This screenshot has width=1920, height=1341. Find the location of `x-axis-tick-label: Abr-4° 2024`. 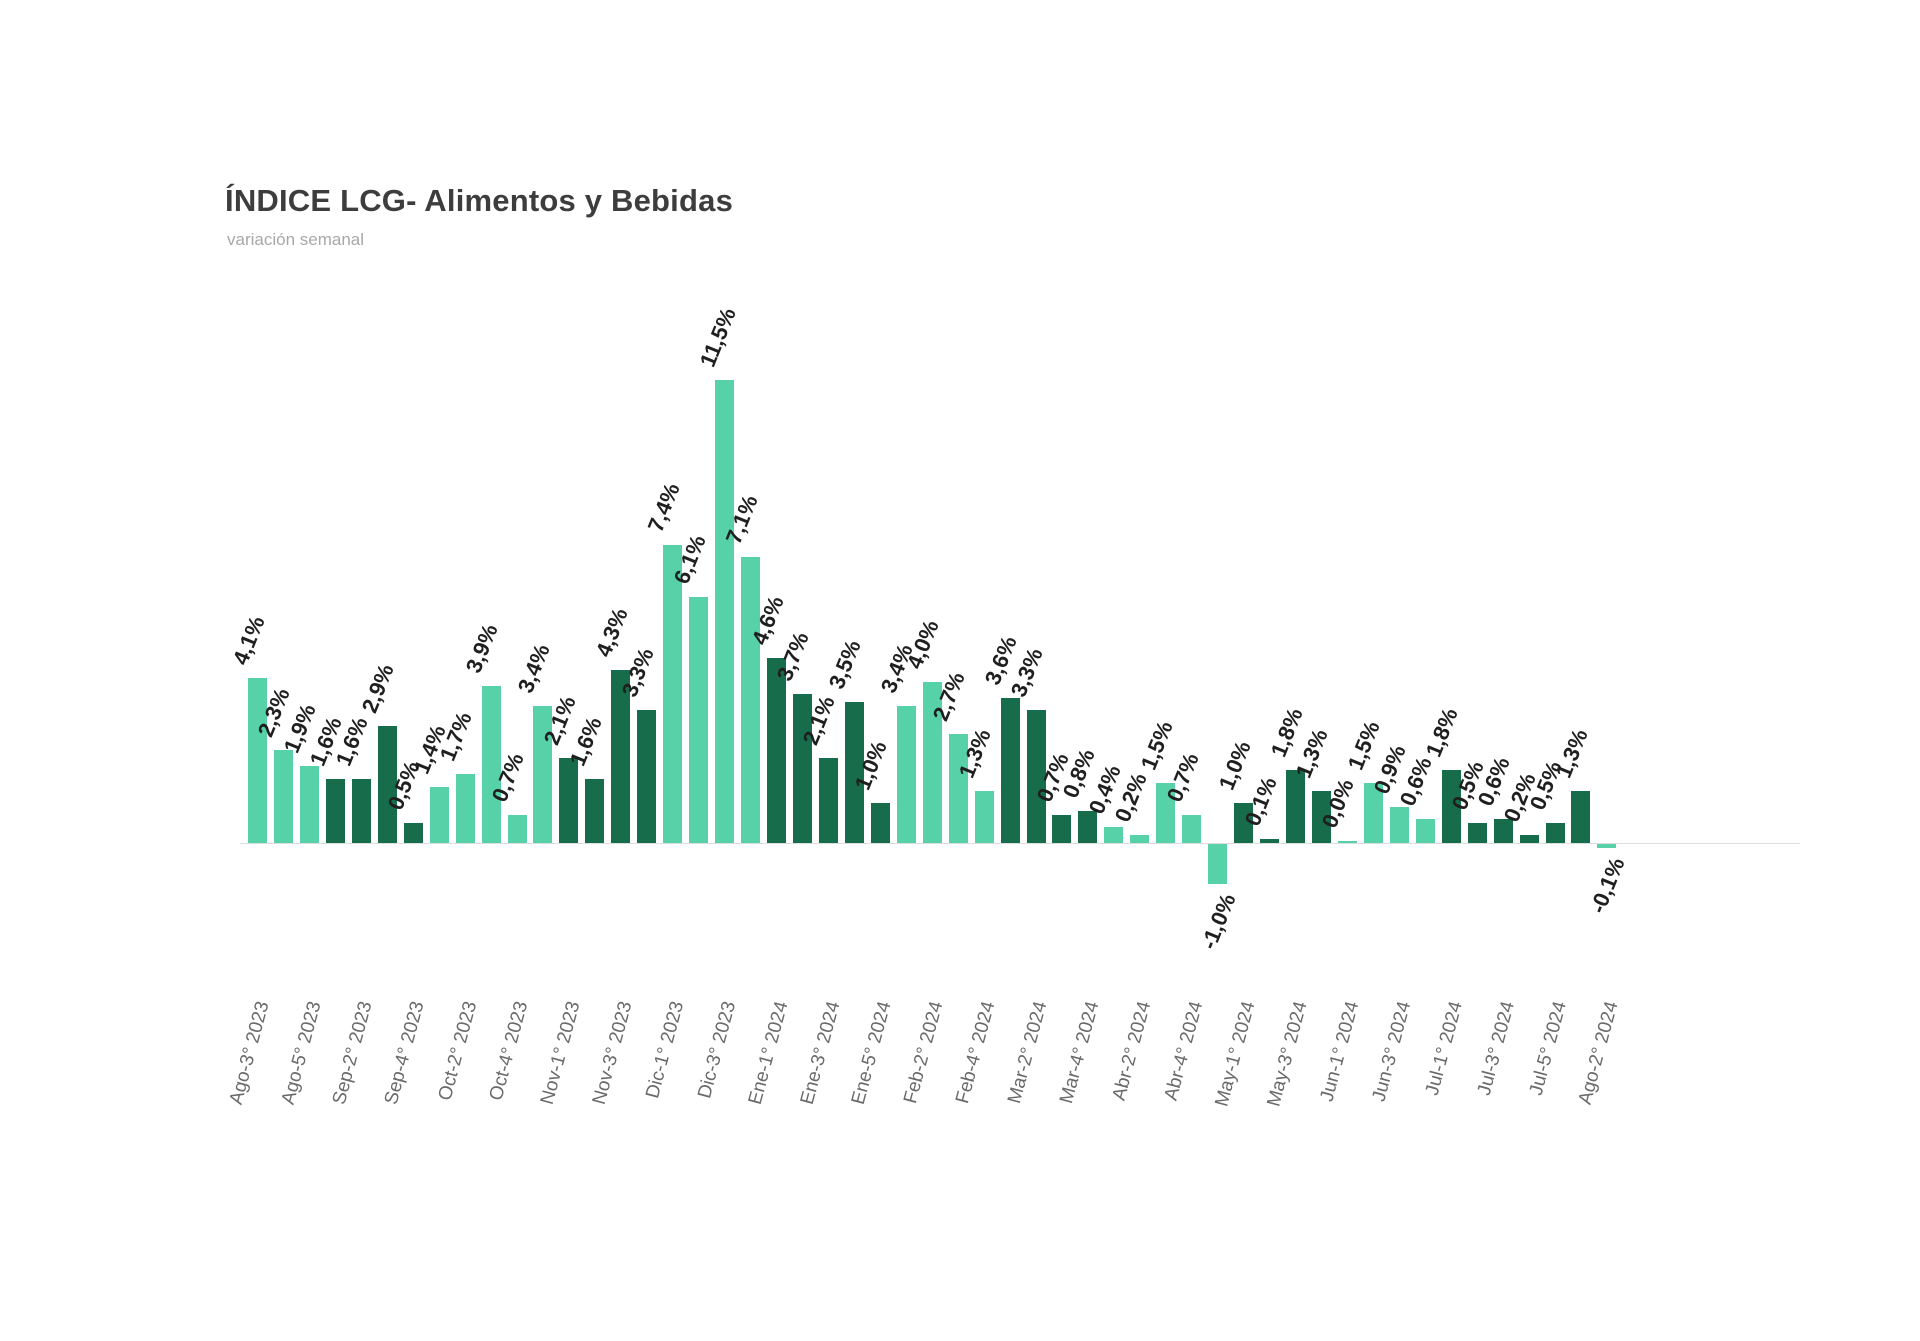

x-axis-tick-label: Abr-4° 2024 is located at coordinates (1184, 1051).